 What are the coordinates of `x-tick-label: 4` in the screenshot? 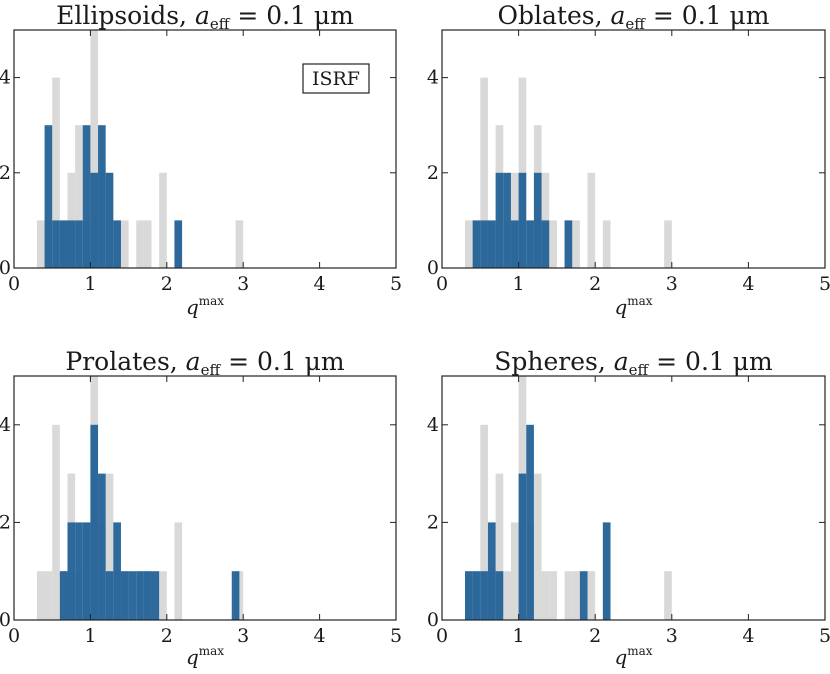 It's located at (748, 636).